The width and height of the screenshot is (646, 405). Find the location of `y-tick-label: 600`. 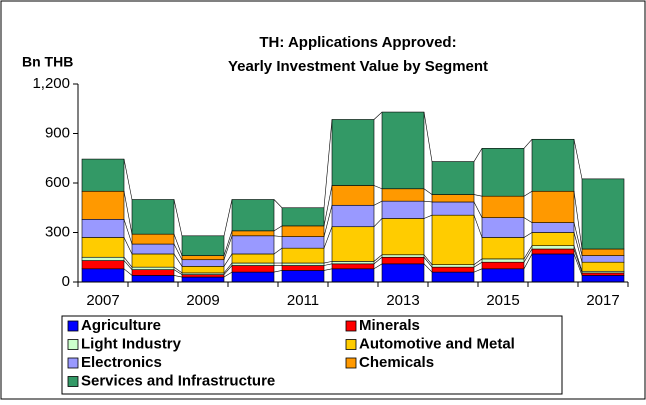

y-tick-label: 600 is located at coordinates (57, 182).